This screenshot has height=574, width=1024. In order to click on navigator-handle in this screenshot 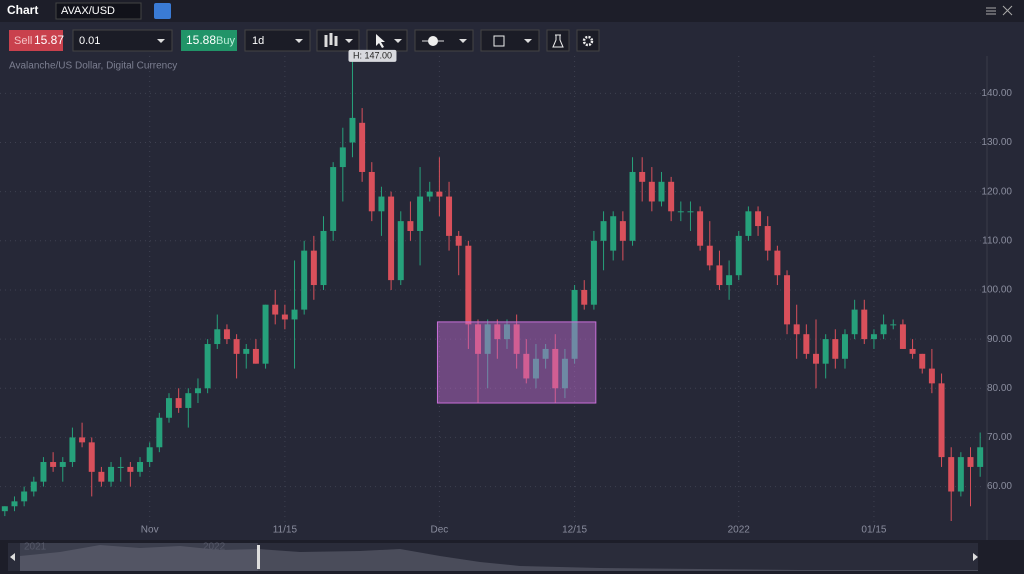, I will do `click(258, 557)`.